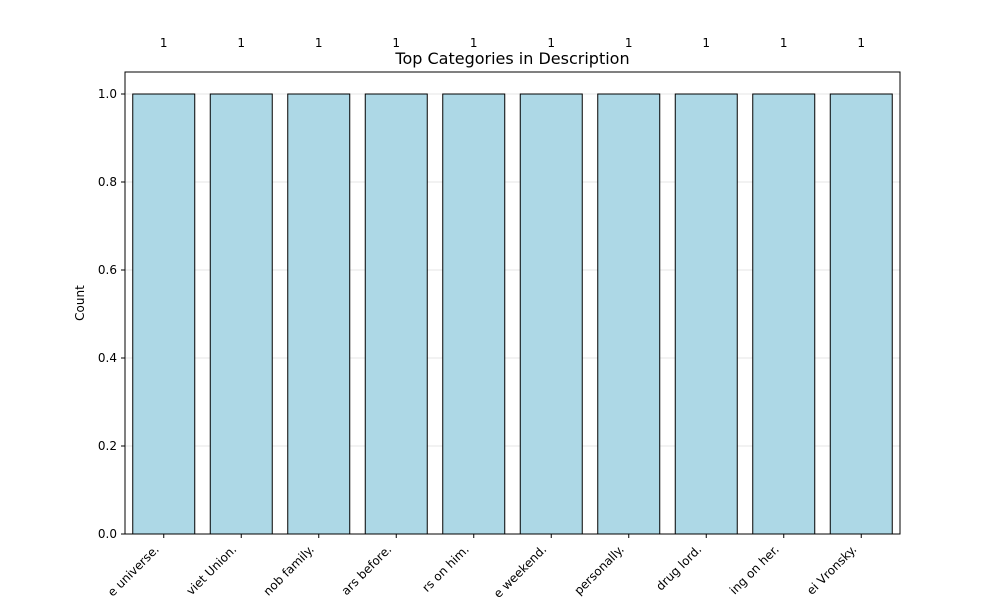 This screenshot has height=600, width=1000. I want to click on x-tick-label: ars before., so click(367, 570).